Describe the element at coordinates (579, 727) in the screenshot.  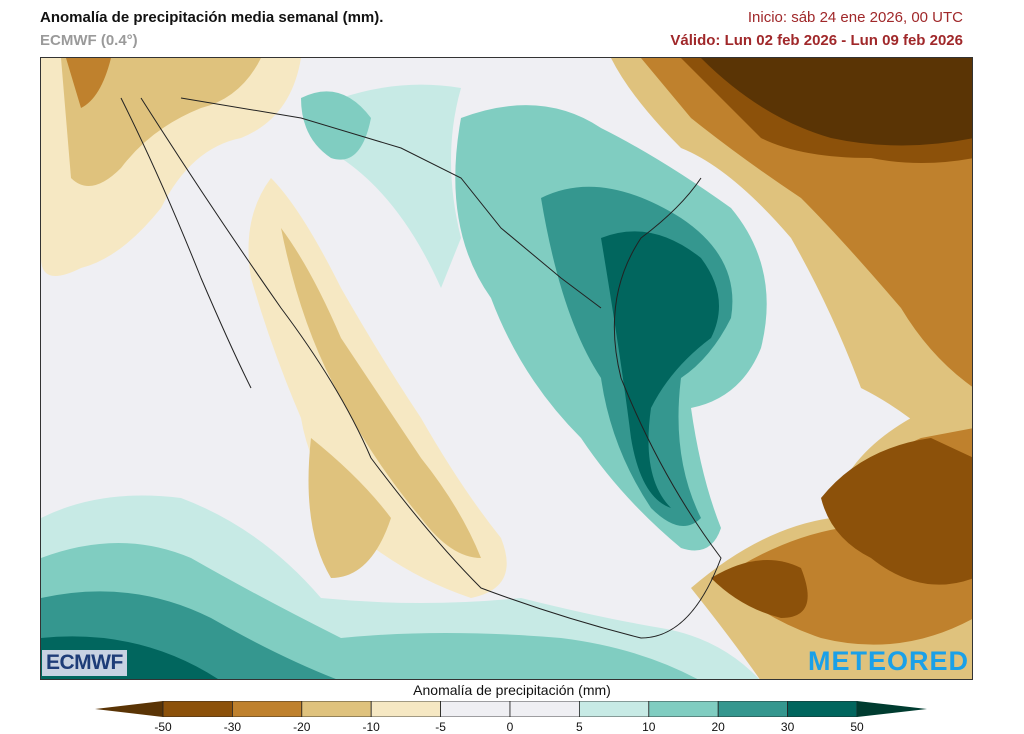
I see `colorbar-tick-label: 5` at that location.